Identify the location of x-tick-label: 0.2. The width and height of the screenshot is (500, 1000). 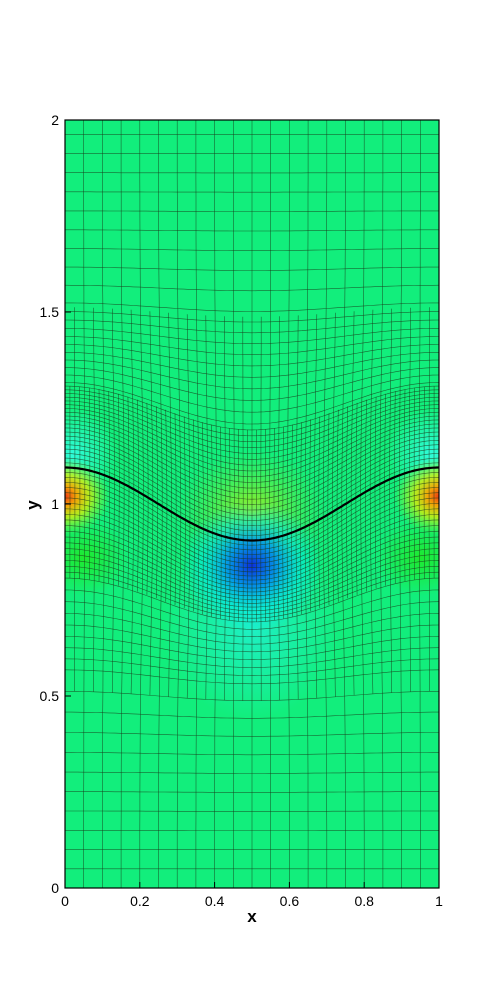
(140, 901).